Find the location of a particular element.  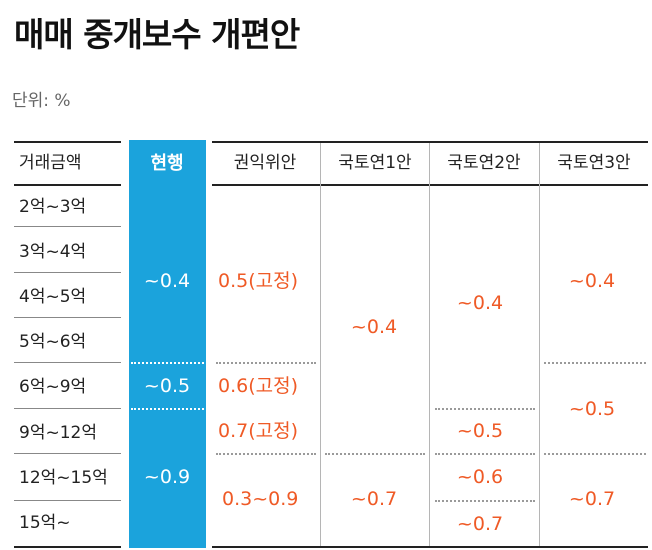

row-amount: 15억~ is located at coordinates (45, 523).